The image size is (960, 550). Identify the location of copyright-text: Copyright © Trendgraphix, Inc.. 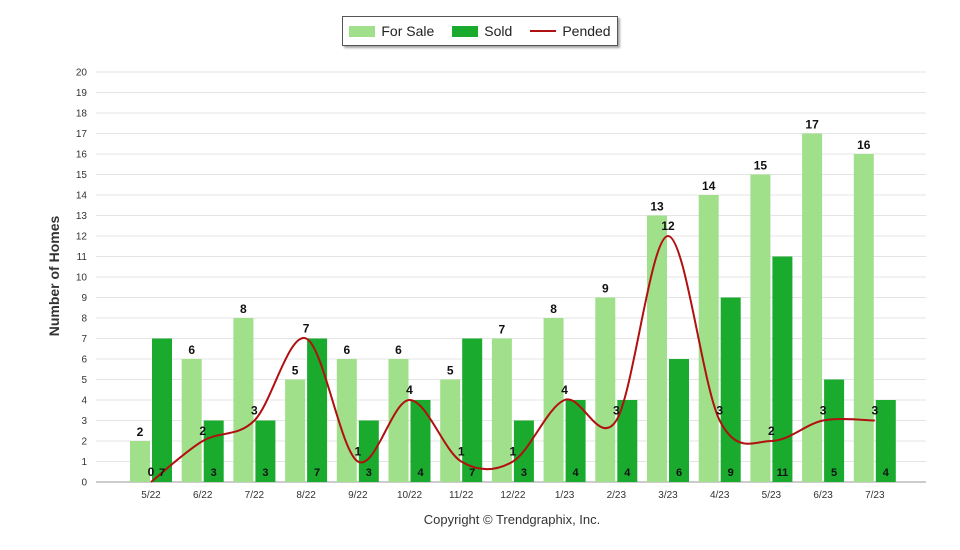
(512, 519).